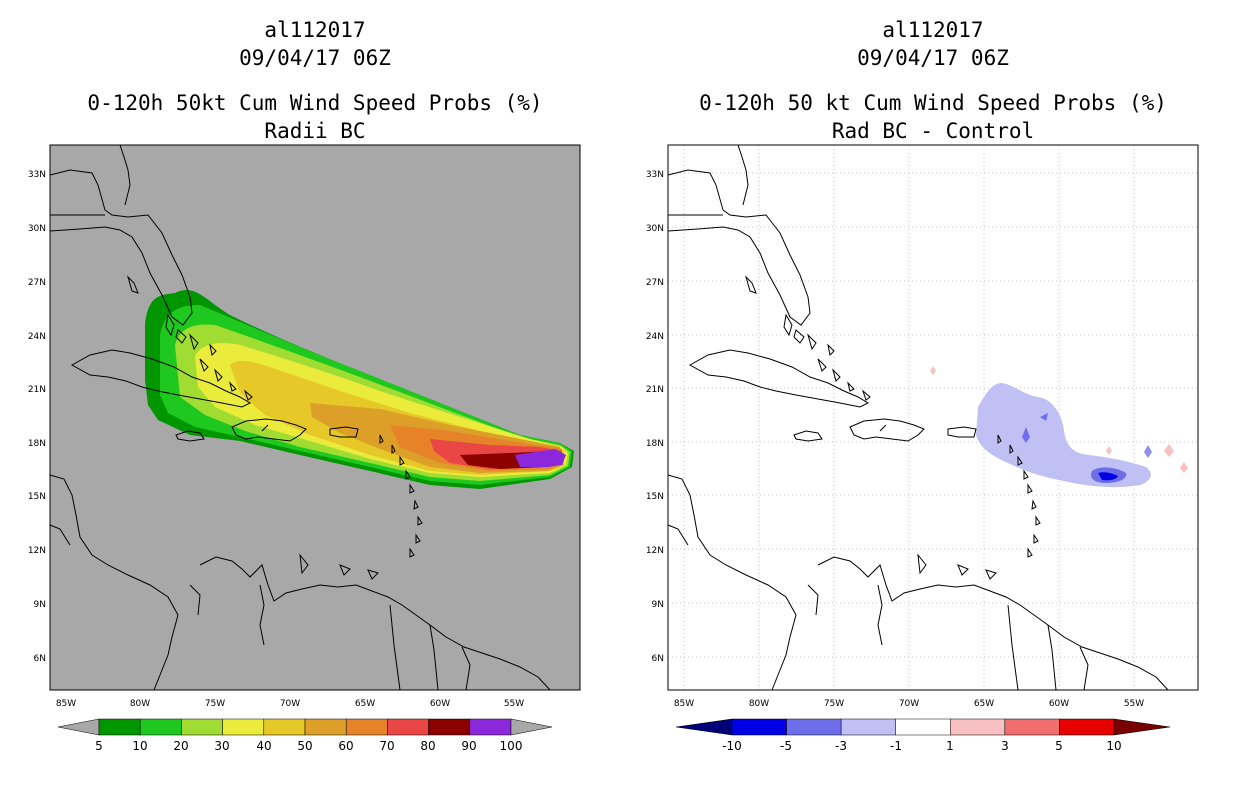 This screenshot has width=1236, height=800. What do you see at coordinates (37, 444) in the screenshot?
I see `left-lat-label: 18N` at bounding box center [37, 444].